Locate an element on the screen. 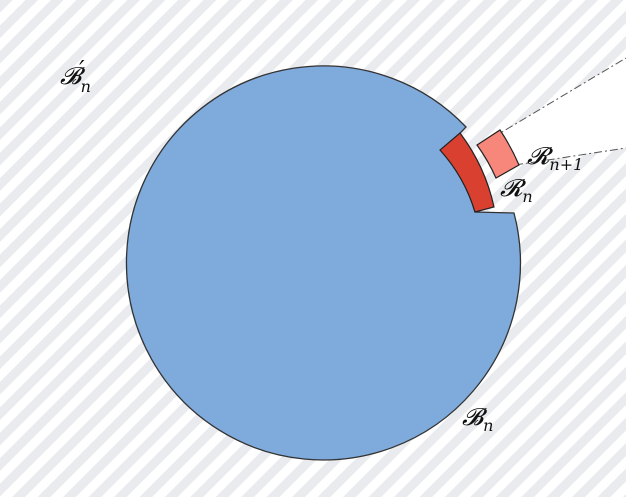  cone-region is located at coordinates (559, 111).